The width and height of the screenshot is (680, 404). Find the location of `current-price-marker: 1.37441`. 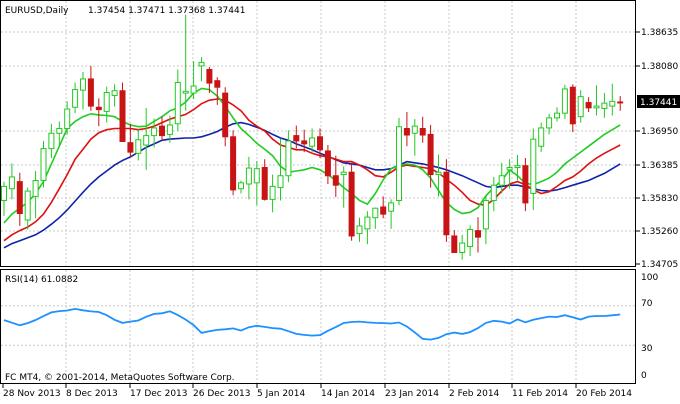

current-price-marker: 1.37441 is located at coordinates (658, 101).